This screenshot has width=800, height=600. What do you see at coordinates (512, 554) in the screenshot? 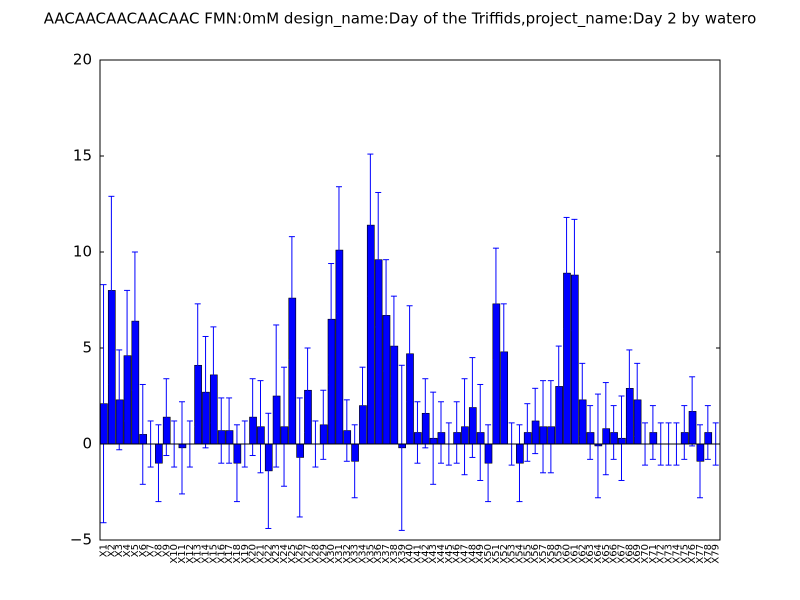
I see `x-tick-label: X53` at bounding box center [512, 554].